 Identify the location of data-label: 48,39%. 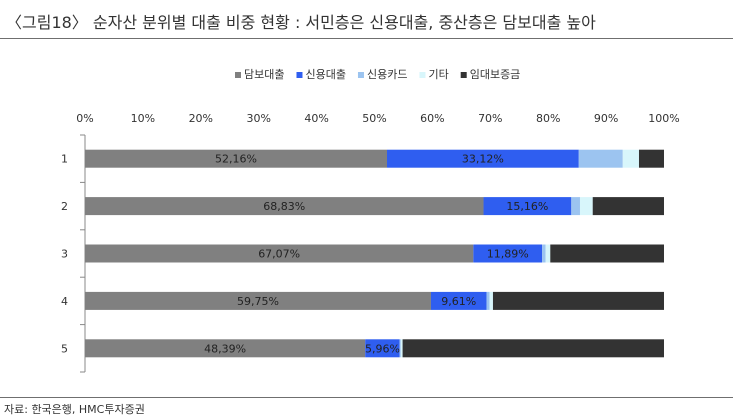
(225, 348).